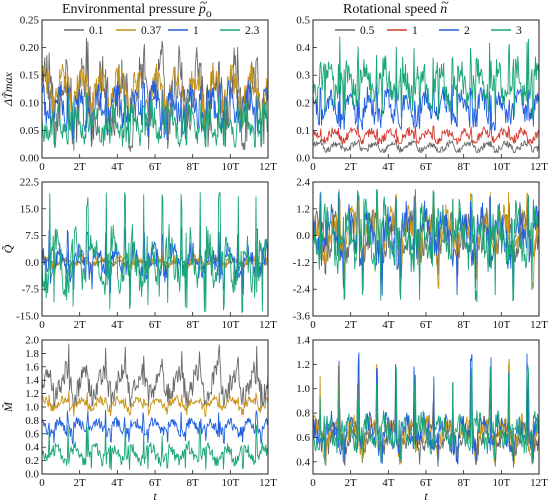 The width and height of the screenshot is (550, 504). What do you see at coordinates (162, 31) in the screenshot?
I see `legend-p-dT: 0.1 0.37 1 2.3` at bounding box center [162, 31].